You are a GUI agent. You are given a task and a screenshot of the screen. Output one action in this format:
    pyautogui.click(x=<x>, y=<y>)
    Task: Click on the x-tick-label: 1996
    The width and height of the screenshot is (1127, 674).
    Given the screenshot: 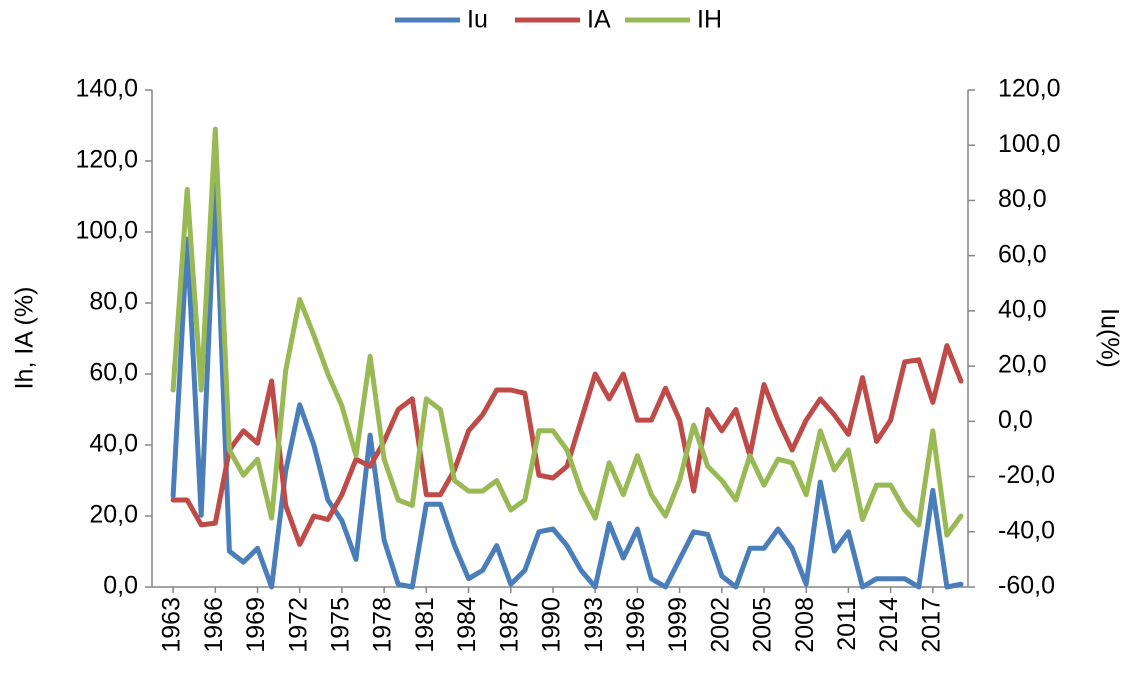 What is the action you would take?
    pyautogui.click(x=636, y=625)
    